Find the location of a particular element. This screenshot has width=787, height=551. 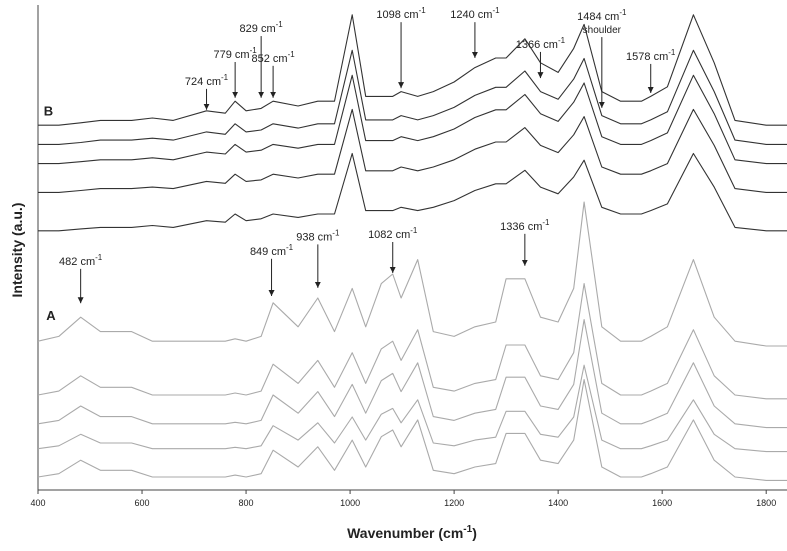

x-tick-label: 600 is located at coordinates (142, 503).